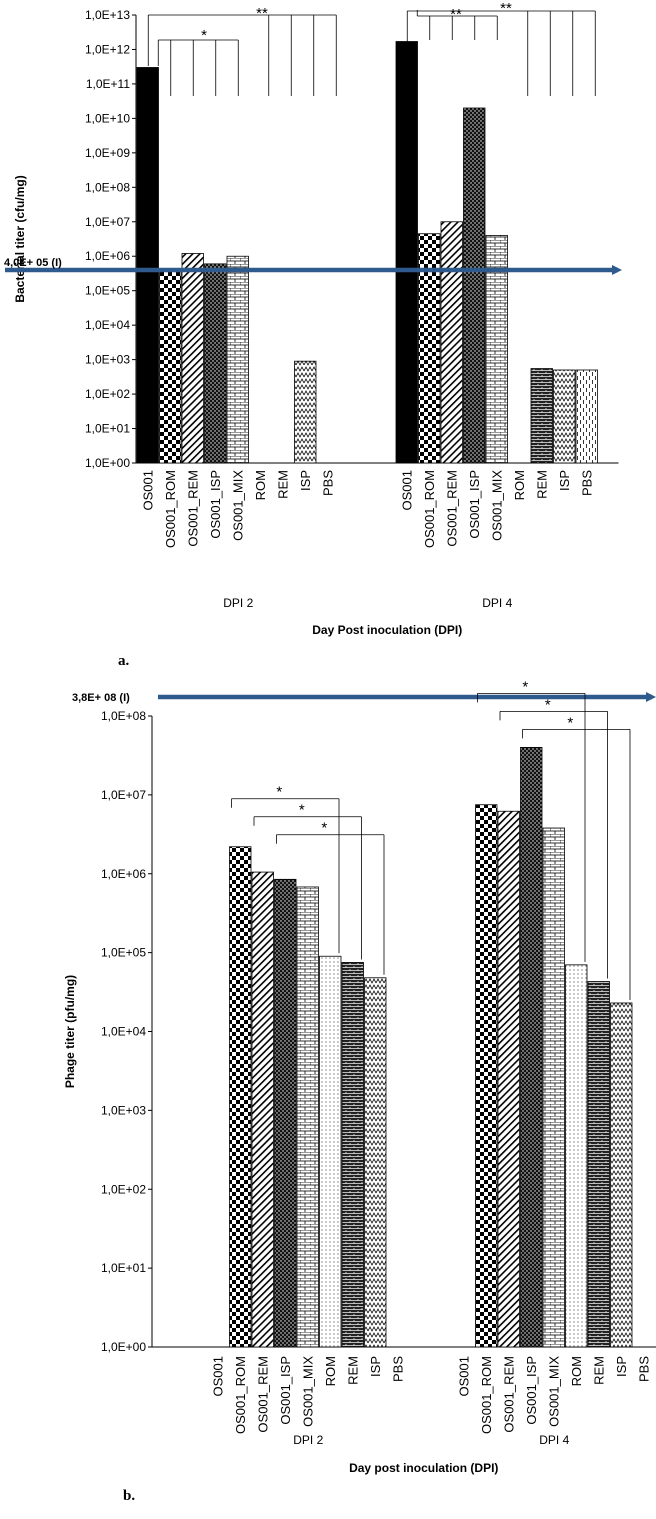 The height and width of the screenshot is (1519, 656). What do you see at coordinates (240, 1097) in the screenshot?
I see `bar-dpi2-os001_rom` at bounding box center [240, 1097].